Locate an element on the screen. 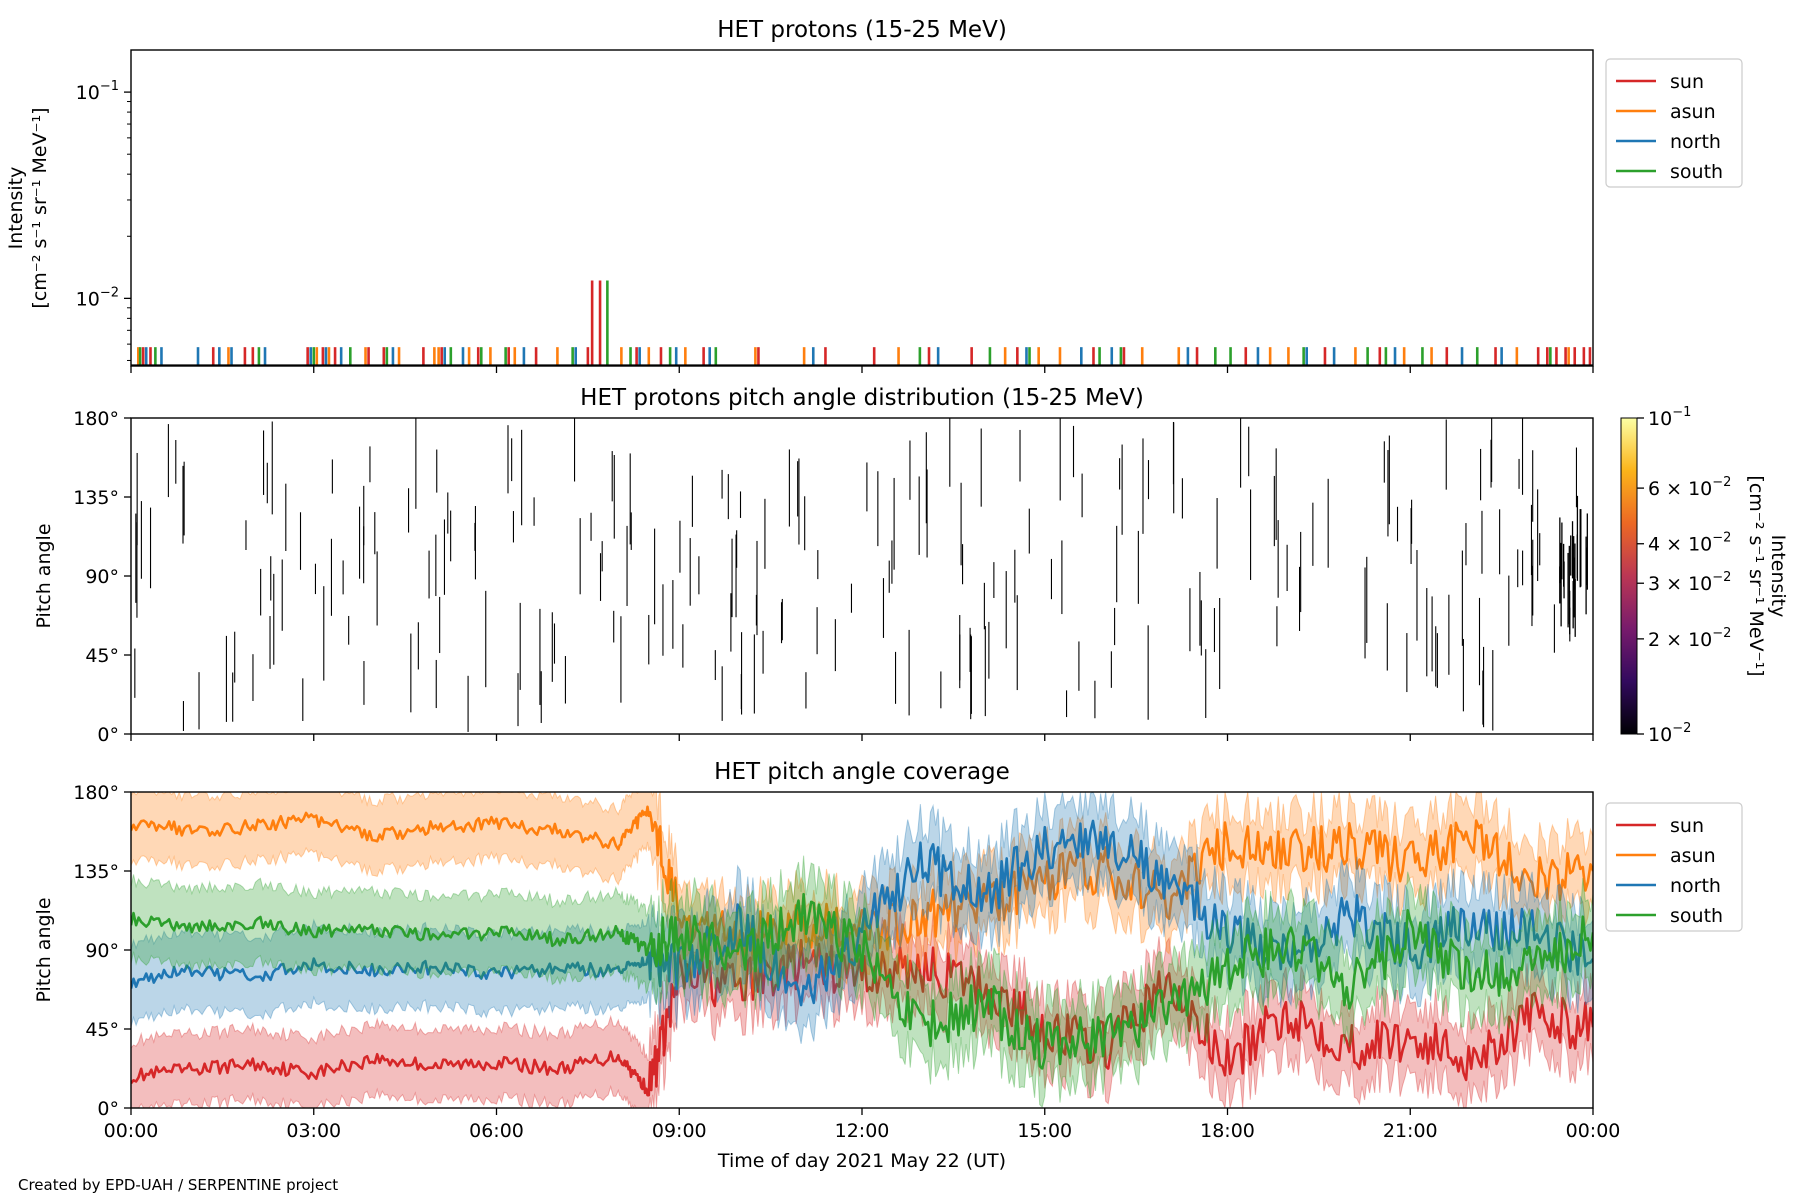 Image resolution: width=1800 pixels, height=1200 pixels. colorbar-tick-label: 6 × 10⁻² is located at coordinates (1689, 487).